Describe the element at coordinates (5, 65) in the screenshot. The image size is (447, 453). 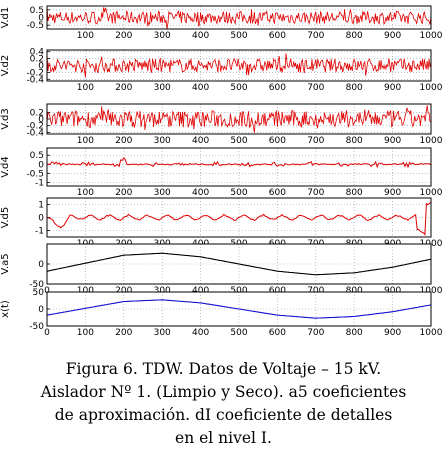
I see `y-axis-label: V.d2` at that location.